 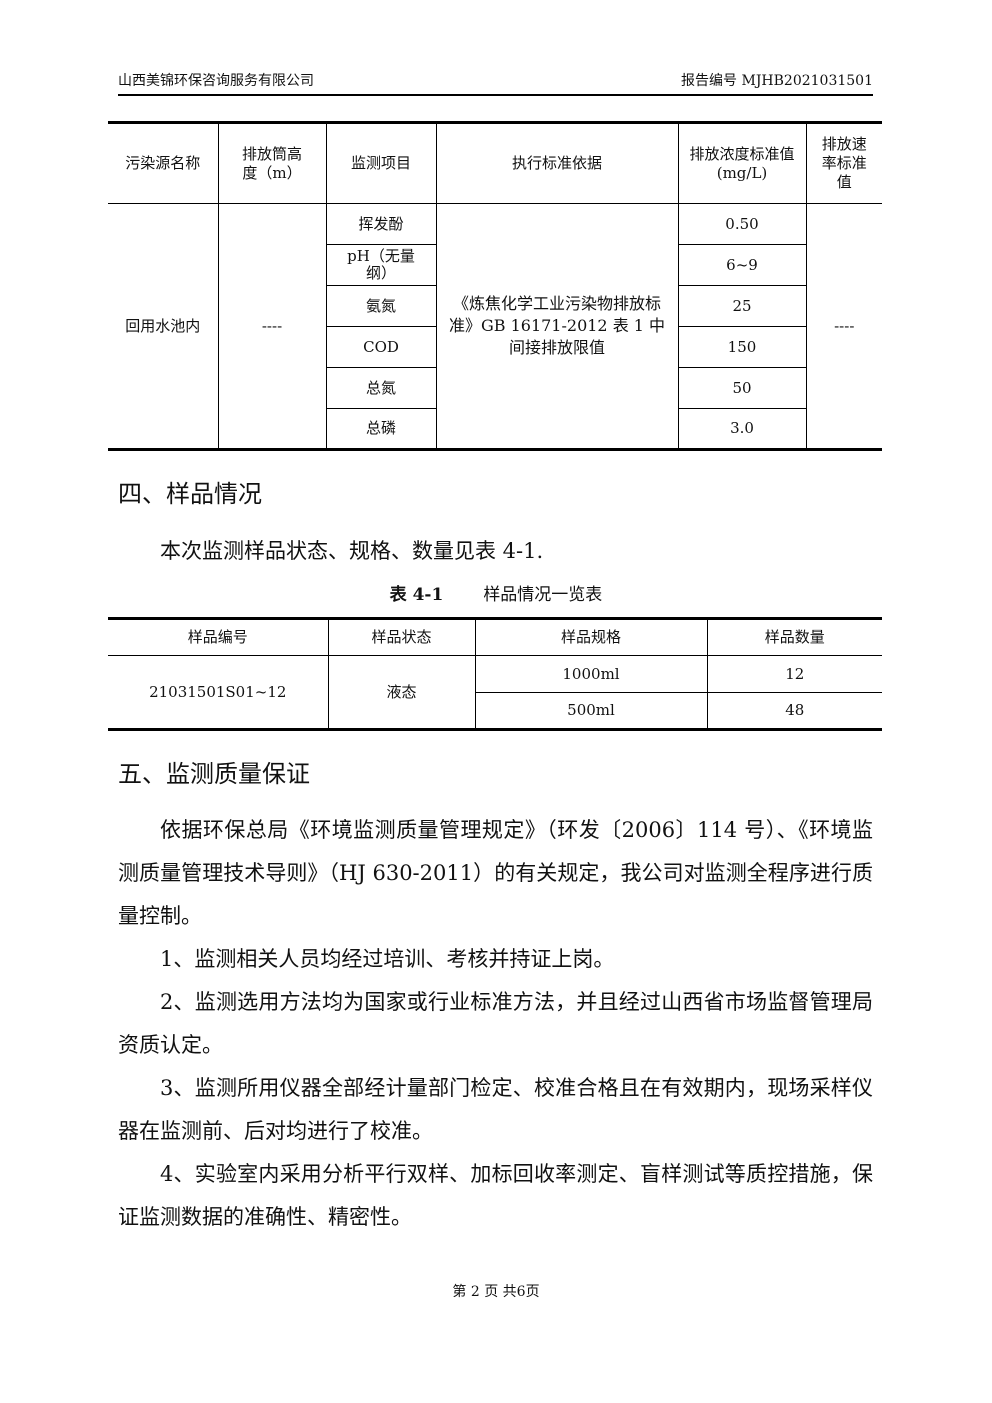 I want to click on table-caption: 表 4-1 样品情况一览表, so click(x=496, y=595).